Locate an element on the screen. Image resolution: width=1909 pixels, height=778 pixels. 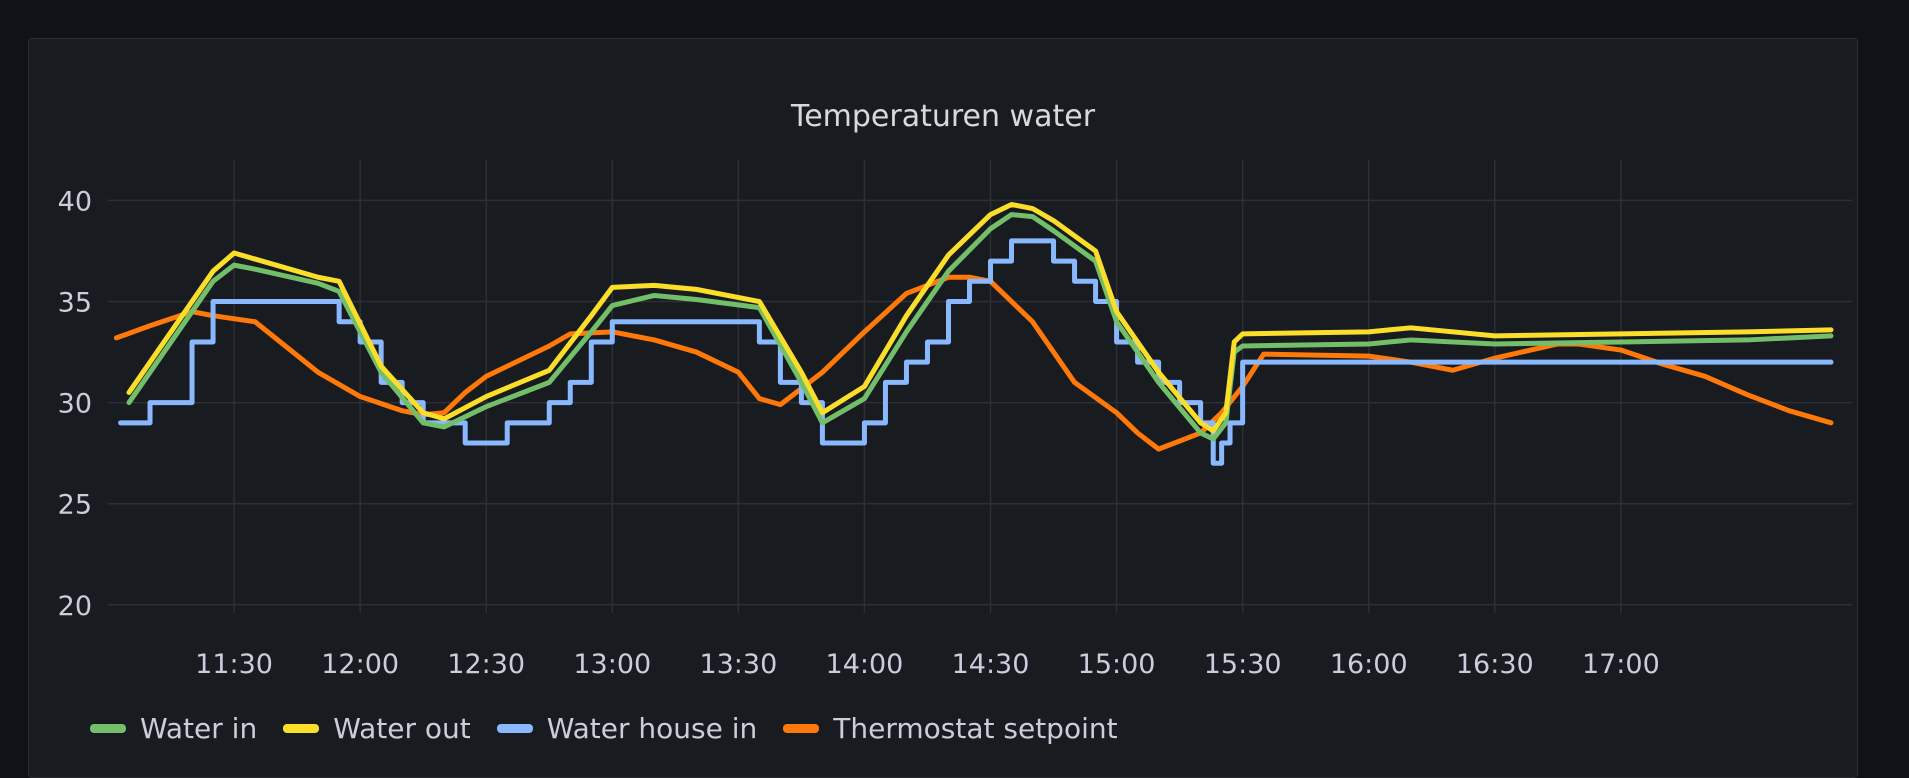
y-axis-ticks: 20 25 30 35 40 is located at coordinates (75, 403).